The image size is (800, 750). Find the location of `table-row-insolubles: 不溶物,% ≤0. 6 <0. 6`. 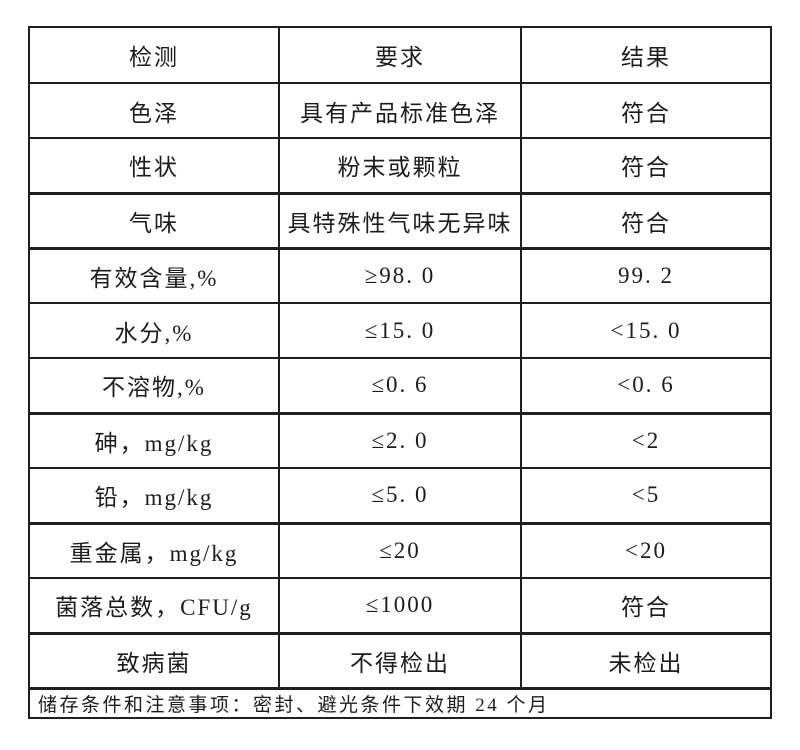

table-row-insolubles: 不溶物,% ≤0. 6 <0. 6 is located at coordinates (400, 385).